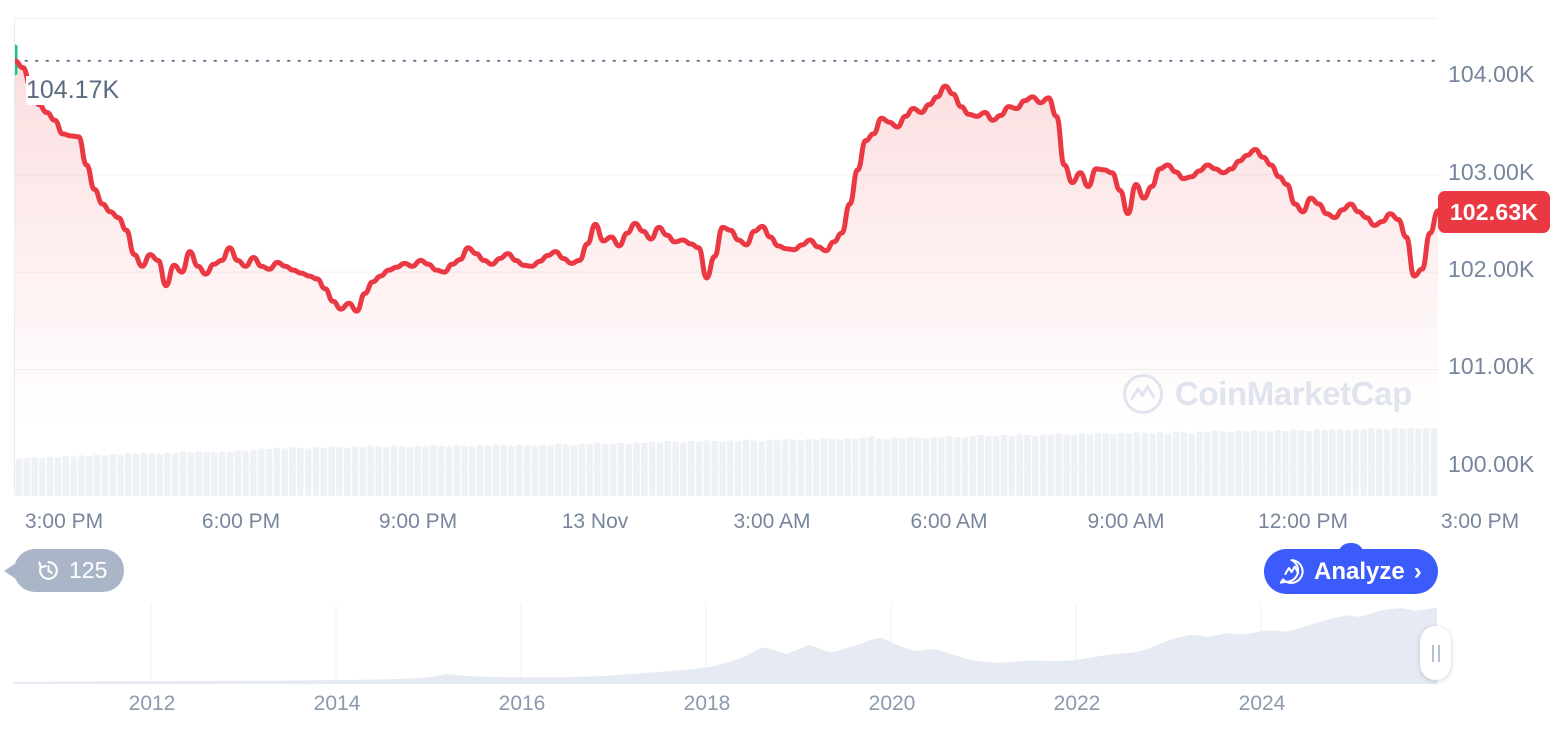 The height and width of the screenshot is (732, 1566). What do you see at coordinates (88, 570) in the screenshot?
I see `history-count-label: 125` at bounding box center [88, 570].